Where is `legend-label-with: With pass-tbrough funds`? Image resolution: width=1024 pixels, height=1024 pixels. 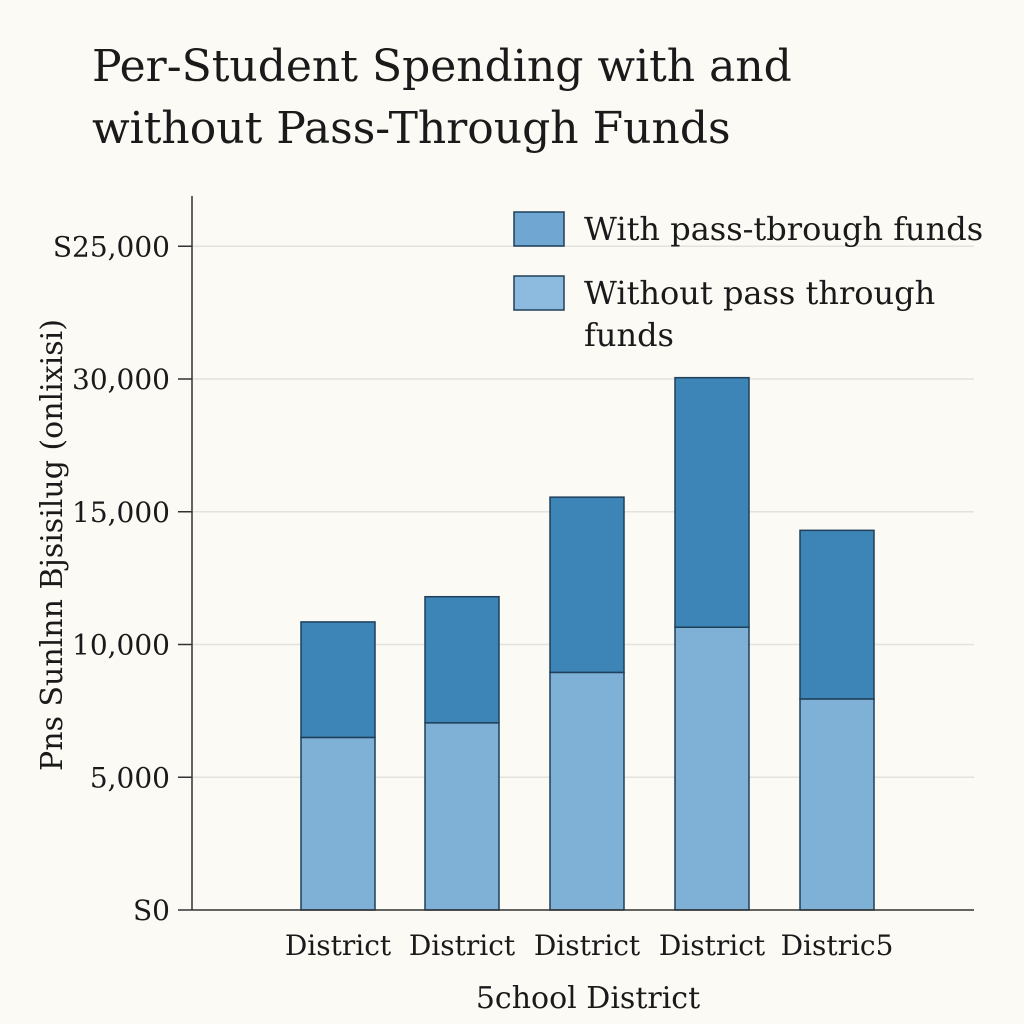
legend-label-with: With pass-tbrough funds is located at coordinates (783, 229).